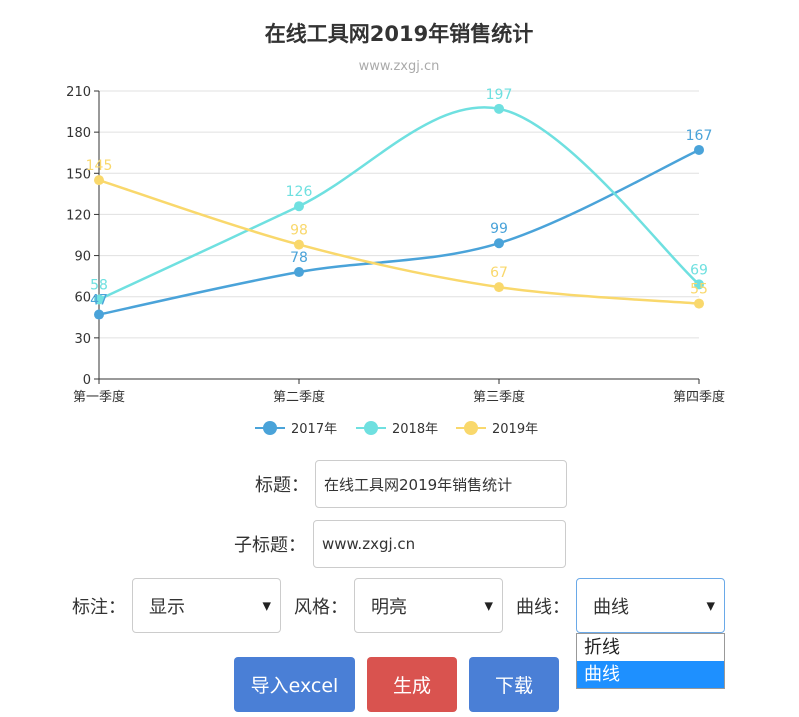 The width and height of the screenshot is (799, 717). Describe the element at coordinates (415, 429) in the screenshot. I see `legend-label: 2018年` at that location.